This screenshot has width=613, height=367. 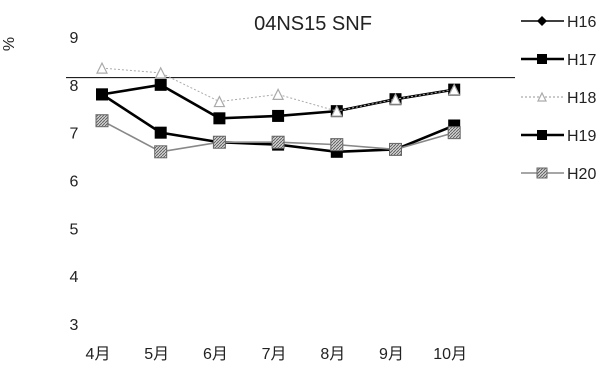 I want to click on legend-entry: H20, so click(x=558, y=174).